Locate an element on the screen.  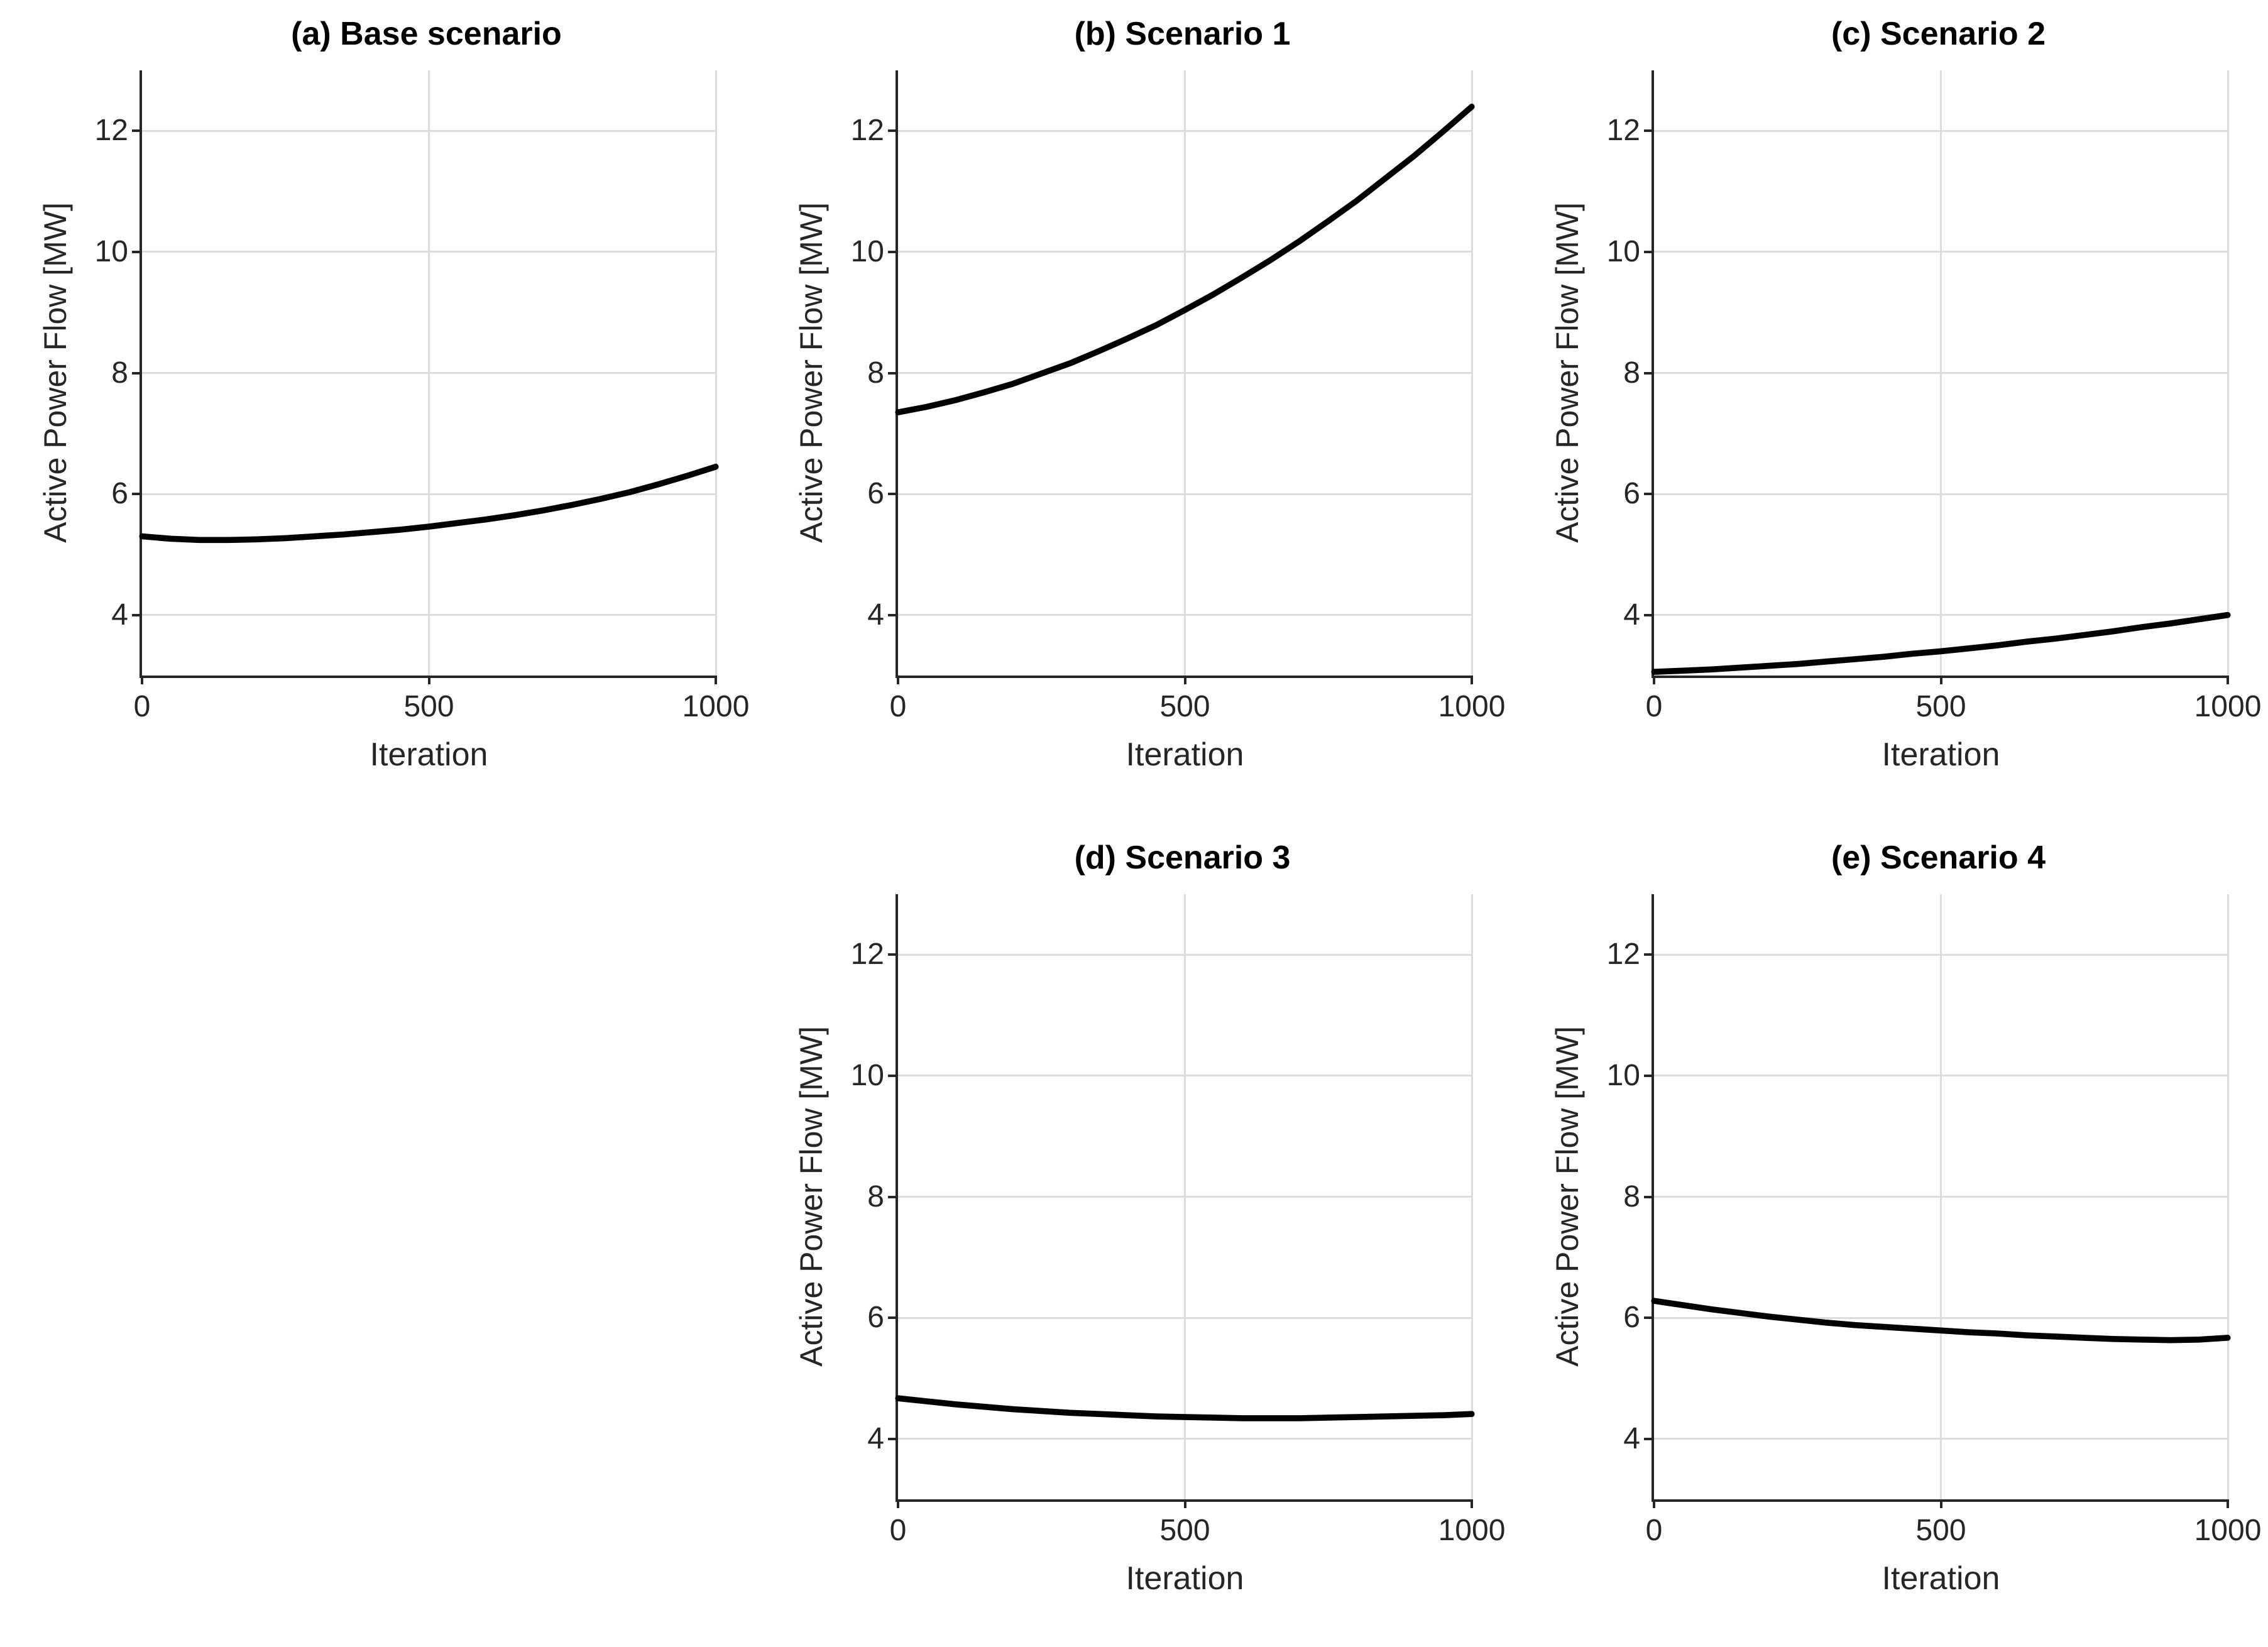
panel-title: (d) Scenario 3 is located at coordinates (1182, 858).